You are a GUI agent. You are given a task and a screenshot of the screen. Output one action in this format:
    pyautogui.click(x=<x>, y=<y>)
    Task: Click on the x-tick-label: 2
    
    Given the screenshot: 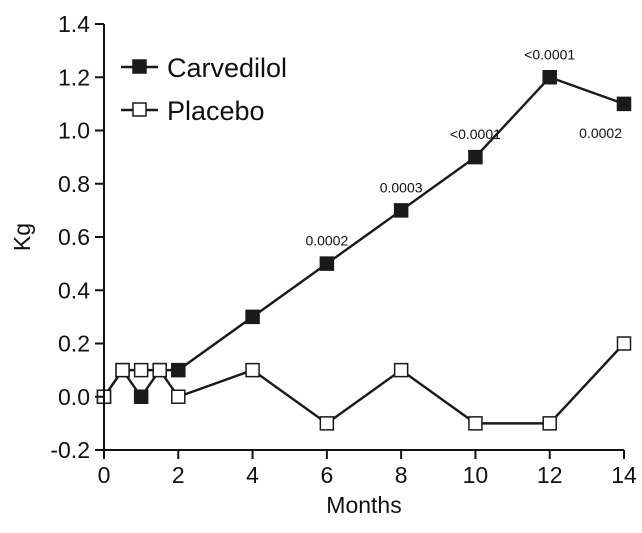 What is the action you would take?
    pyautogui.click(x=178, y=475)
    